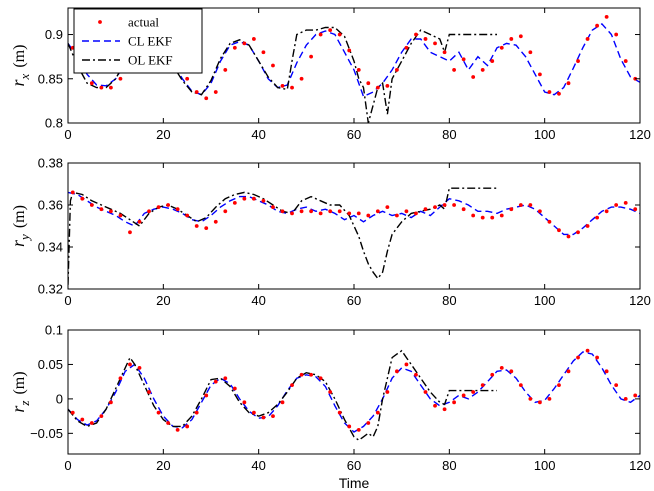 The width and height of the screenshot is (654, 491). Describe the element at coordinates (282, 74) in the screenshot. I see `series-line-ol-ekf` at that location.